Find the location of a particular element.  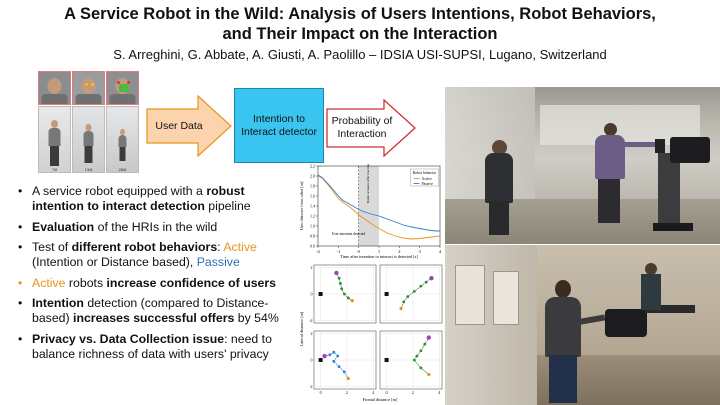

y-tick-label: 1.0 is located at coordinates (312, 226).